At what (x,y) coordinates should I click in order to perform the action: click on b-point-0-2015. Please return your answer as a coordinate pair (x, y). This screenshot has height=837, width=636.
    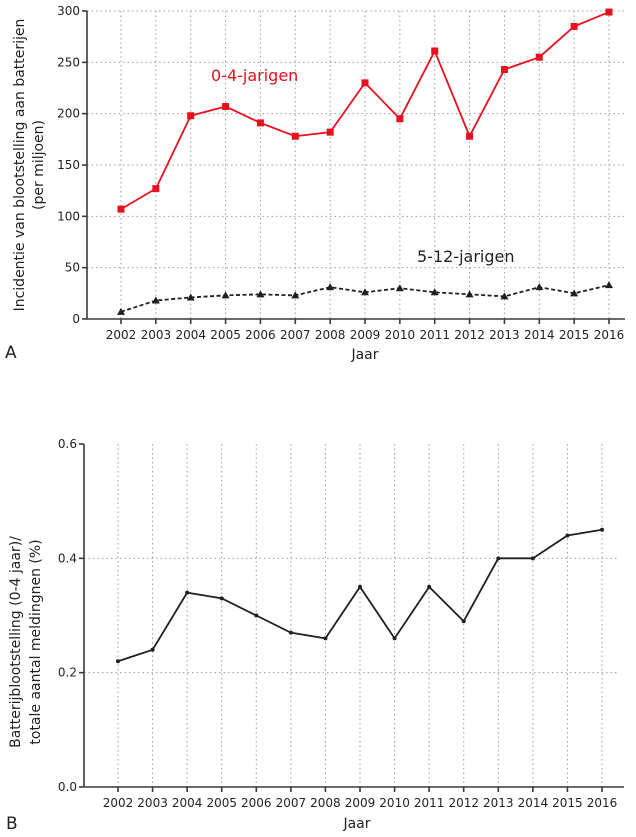
    Looking at the image, I should click on (567, 535).